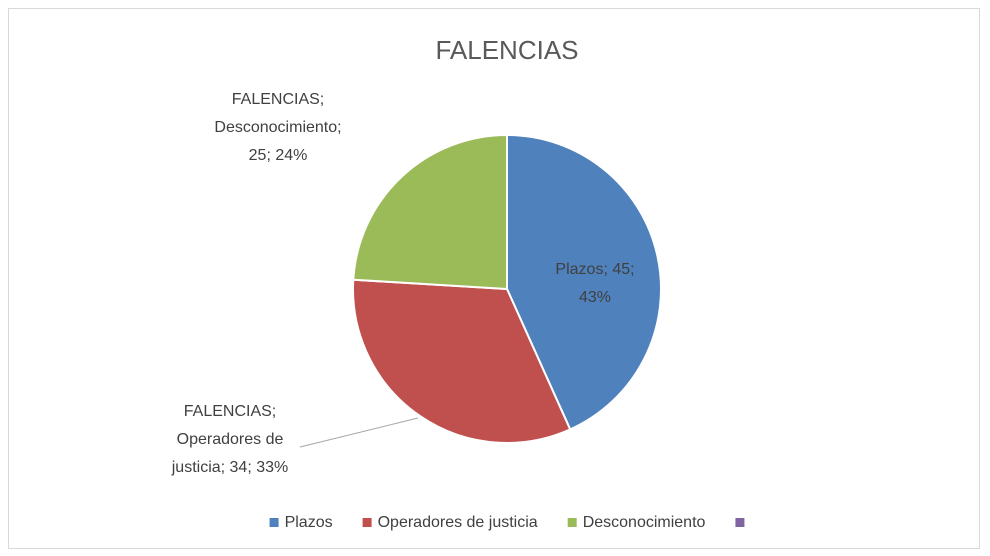  Describe the element at coordinates (277, 127) in the screenshot. I see `data-label: Desconocimiento;` at that location.